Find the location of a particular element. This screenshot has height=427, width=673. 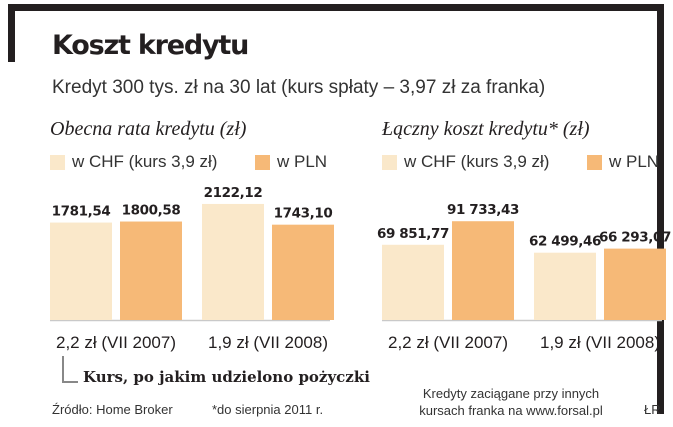

footnote: *do sierpnia 2011 r. is located at coordinates (268, 409).